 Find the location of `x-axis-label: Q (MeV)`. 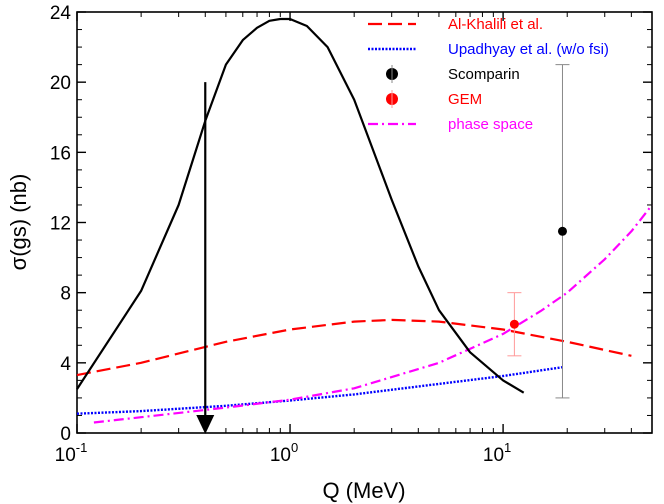

x-axis-label: Q (MeV) is located at coordinates (363, 490).